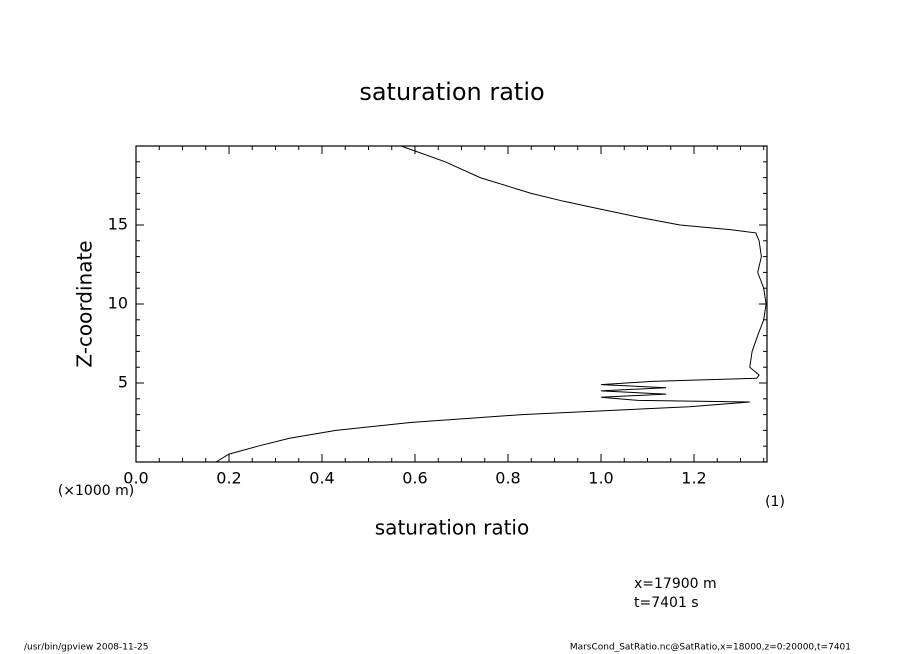 The width and height of the screenshot is (904, 654). I want to click on x-axis-label: saturation ratio, so click(452, 528).